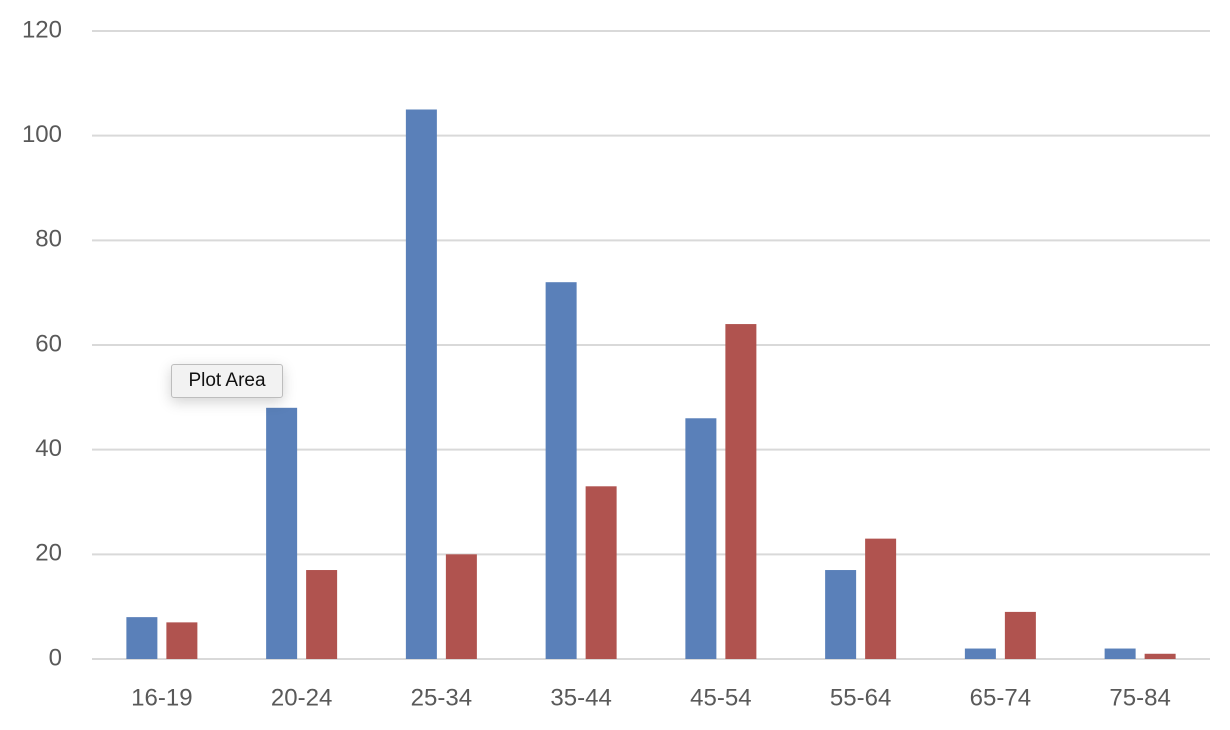 The image size is (1230, 730). What do you see at coordinates (48, 239) in the screenshot?
I see `y-tick-label: 80` at bounding box center [48, 239].